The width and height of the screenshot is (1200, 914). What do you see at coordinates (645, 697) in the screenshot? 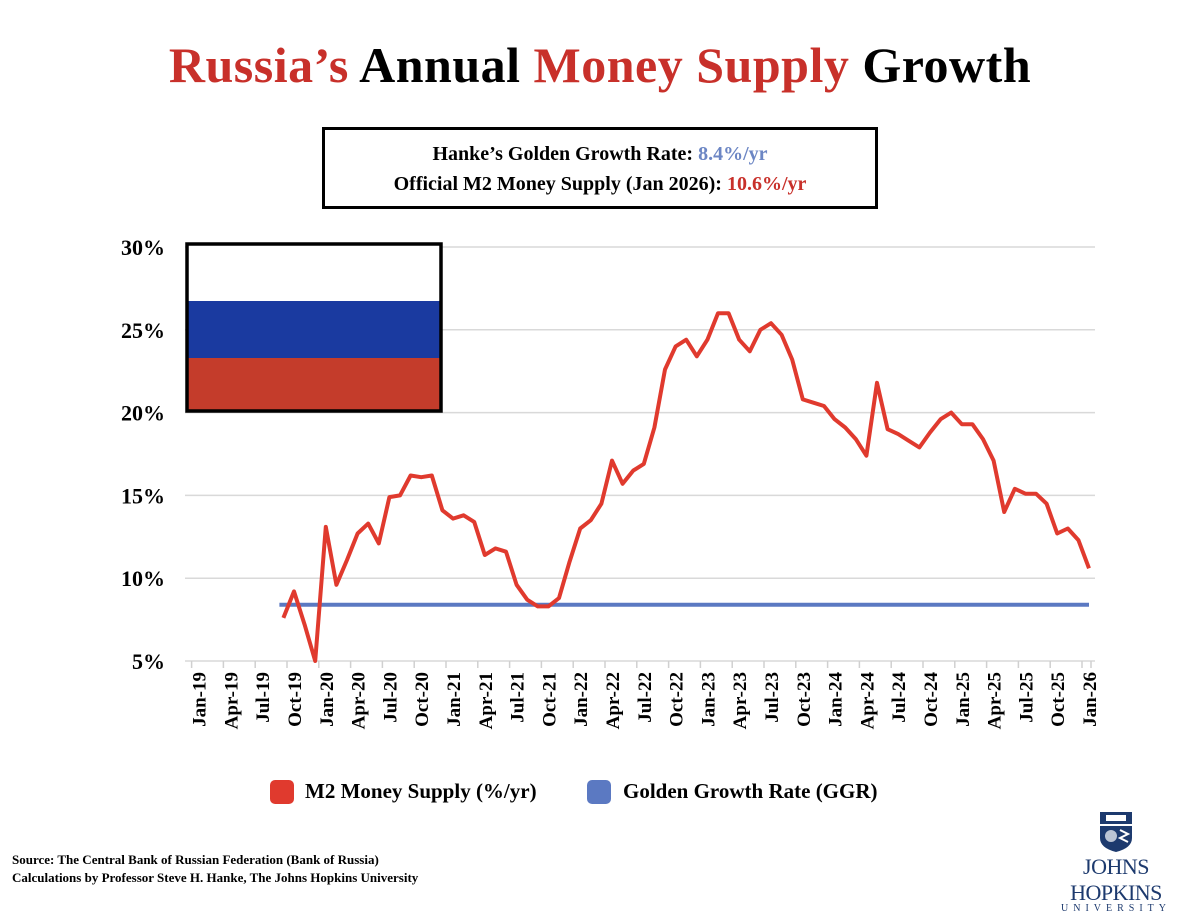
I see `x-tick-label: Jul-22` at bounding box center [645, 697].